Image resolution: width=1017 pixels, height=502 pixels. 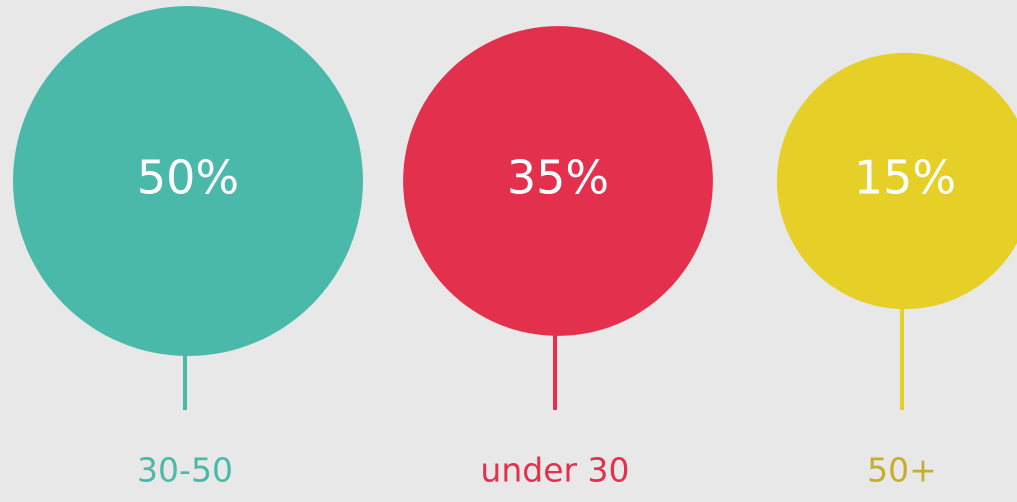 I want to click on category-label: 50+, so click(x=902, y=470).